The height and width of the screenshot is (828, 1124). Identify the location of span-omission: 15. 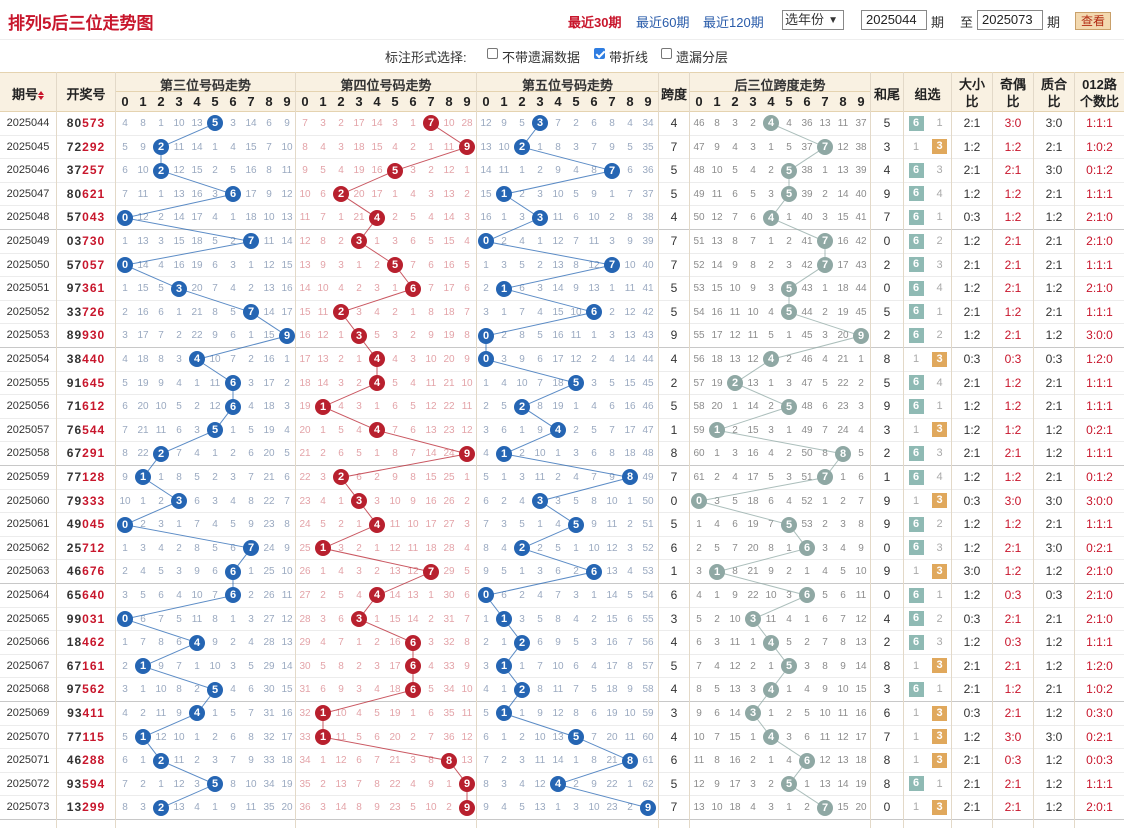
(735, 737).